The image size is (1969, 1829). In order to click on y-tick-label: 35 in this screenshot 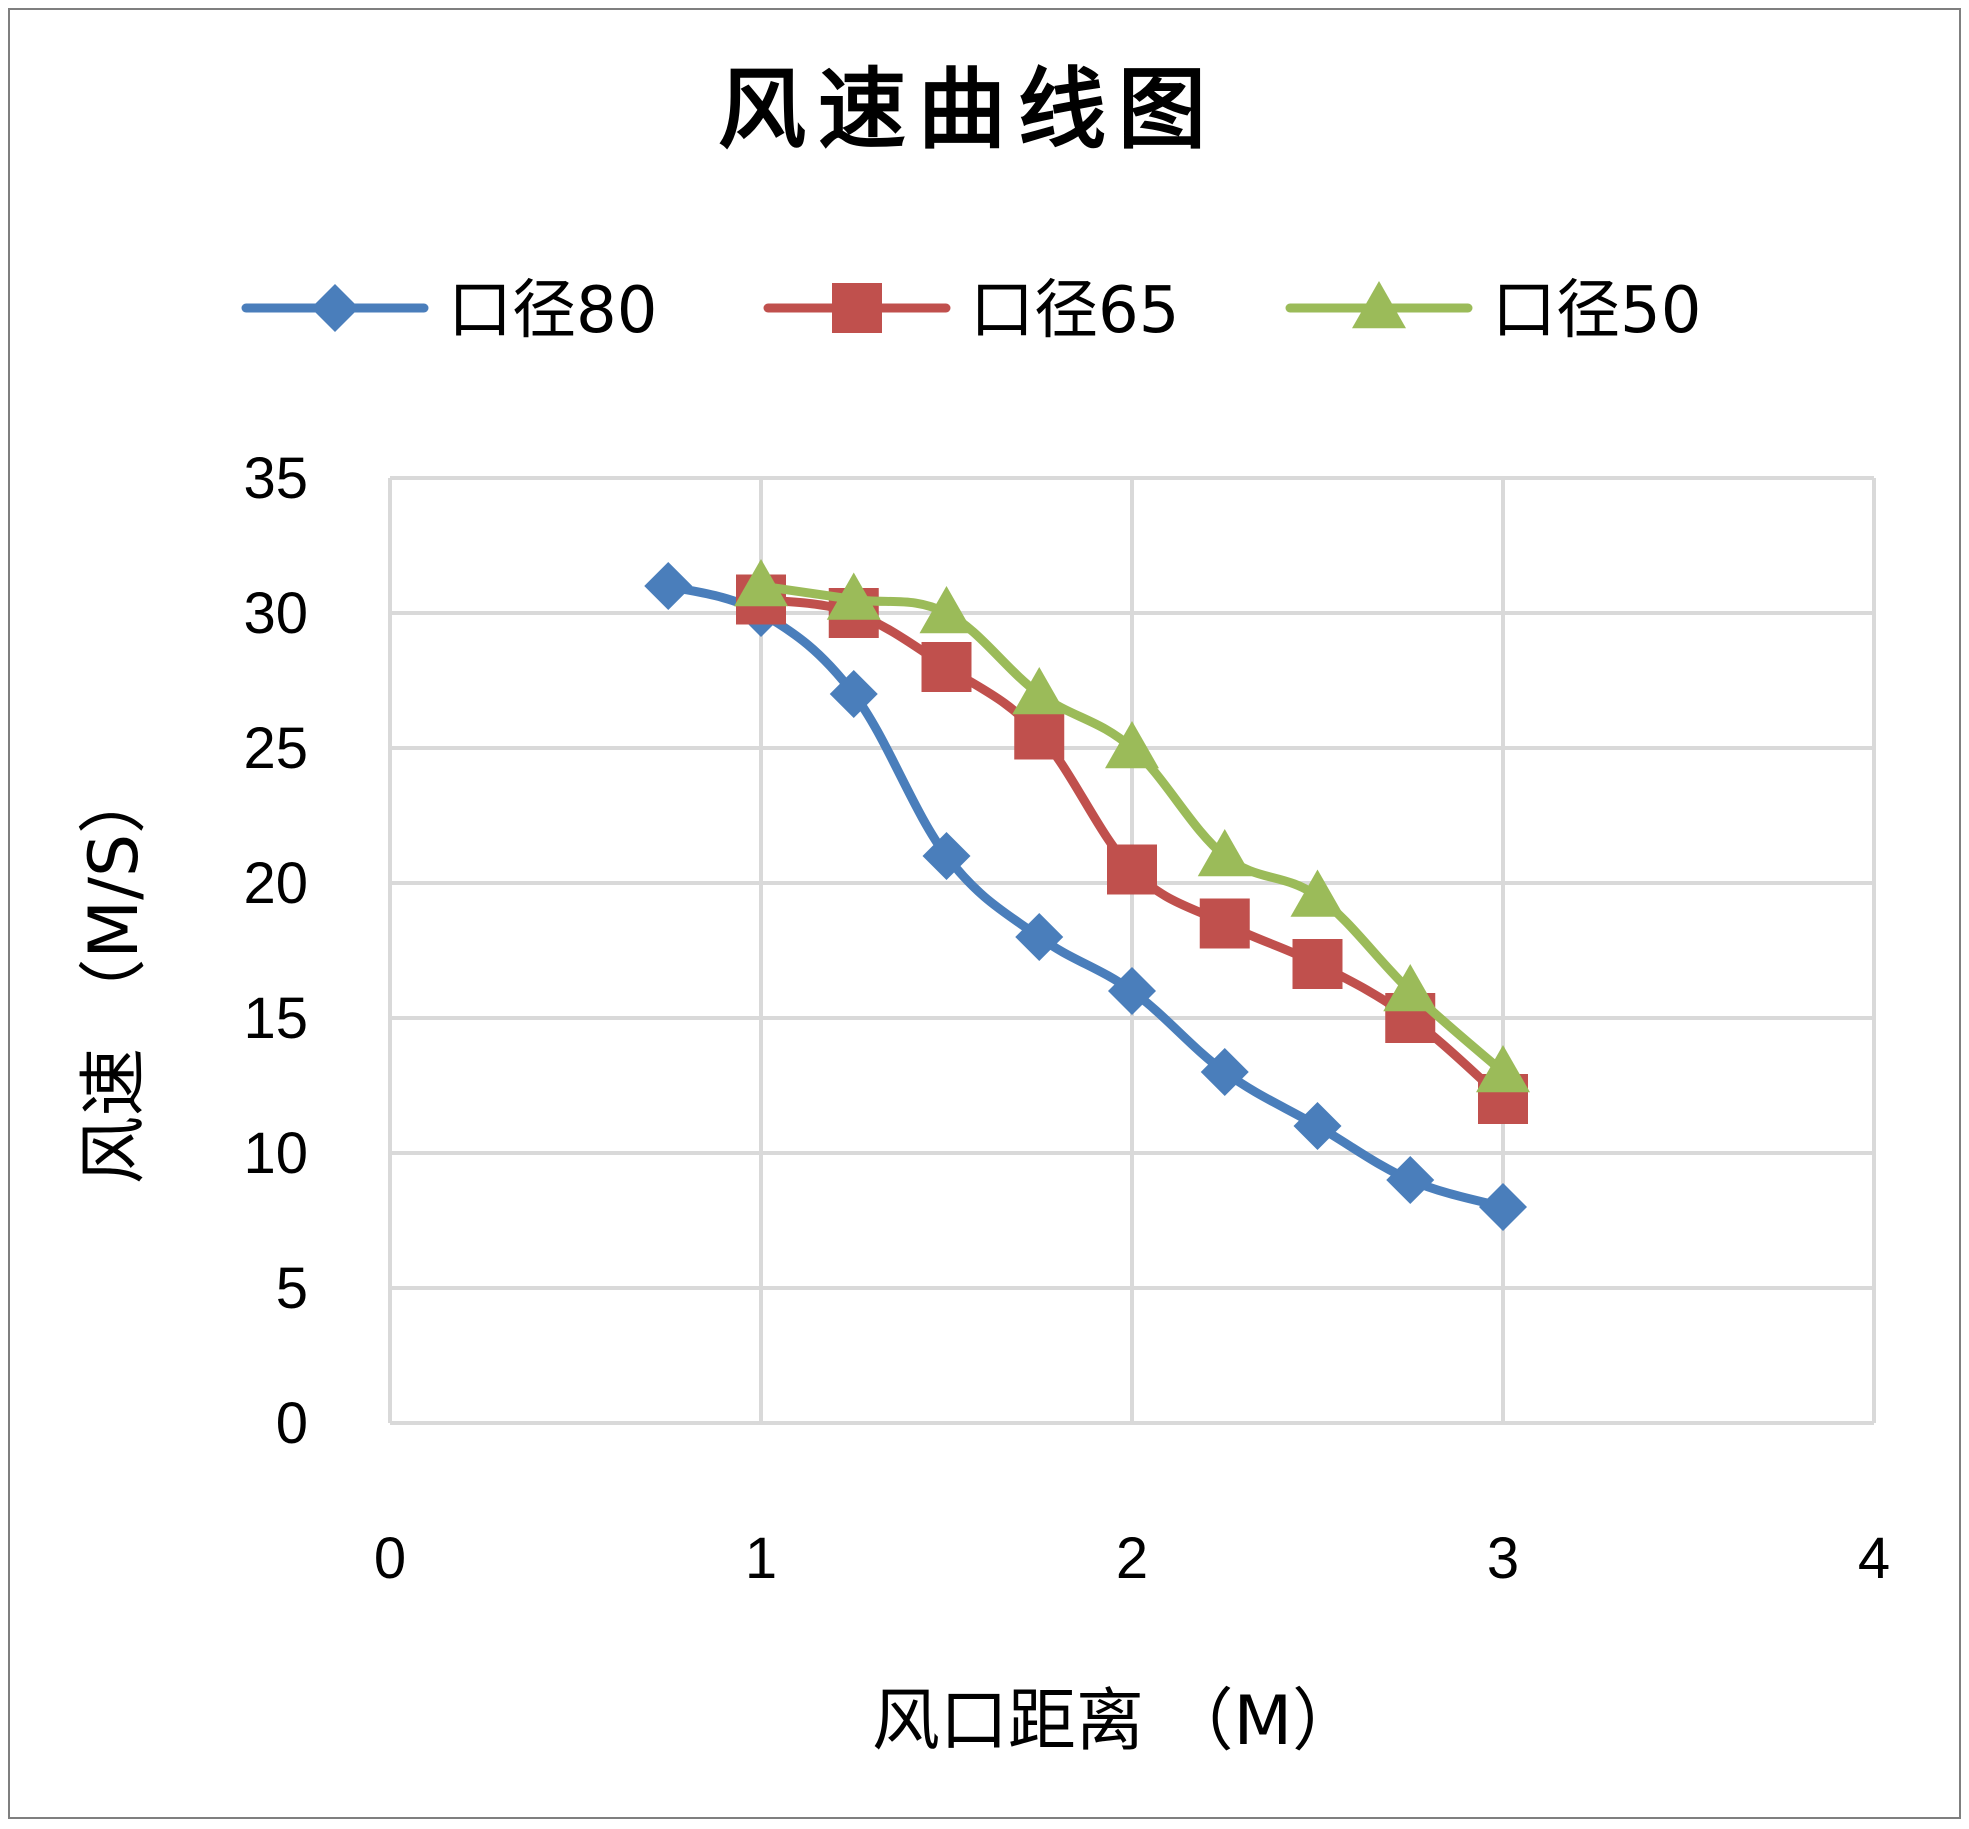, I will do `click(275, 478)`.